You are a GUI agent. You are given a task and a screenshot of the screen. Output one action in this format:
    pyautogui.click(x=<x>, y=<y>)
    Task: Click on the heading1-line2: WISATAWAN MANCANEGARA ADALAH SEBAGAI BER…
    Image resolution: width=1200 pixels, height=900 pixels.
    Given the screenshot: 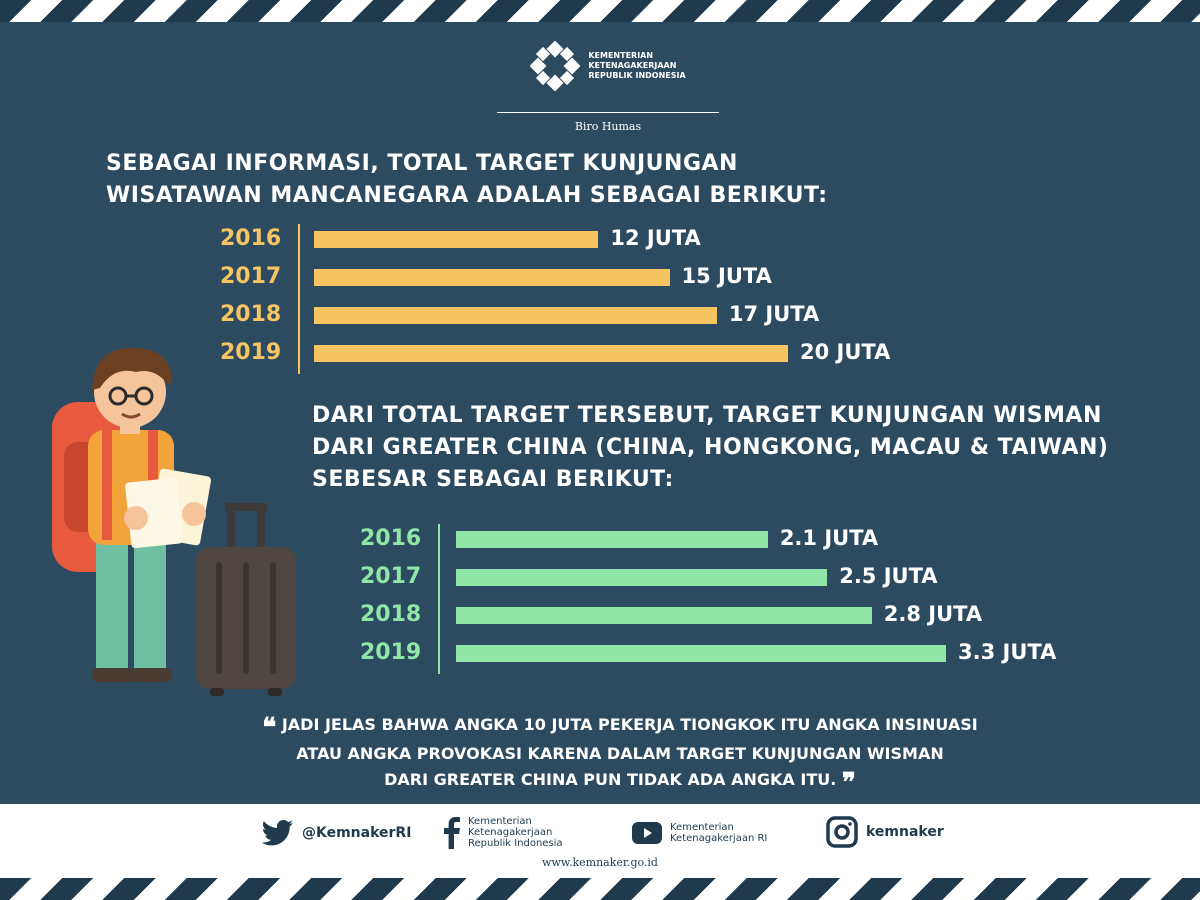 What is the action you would take?
    pyautogui.click(x=467, y=195)
    